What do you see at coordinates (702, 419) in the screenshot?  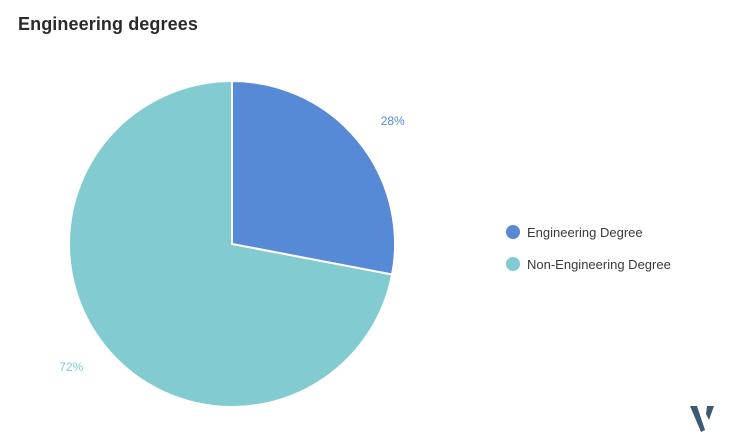 I see `v-logo-icon` at bounding box center [702, 419].